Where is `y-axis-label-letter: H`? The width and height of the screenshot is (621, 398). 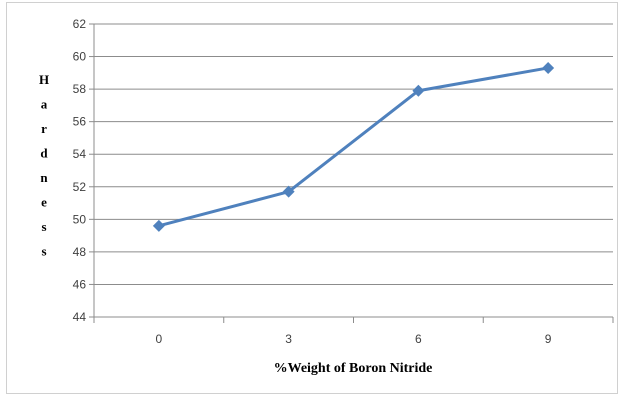
y-axis-label-letter: H is located at coordinates (44, 79).